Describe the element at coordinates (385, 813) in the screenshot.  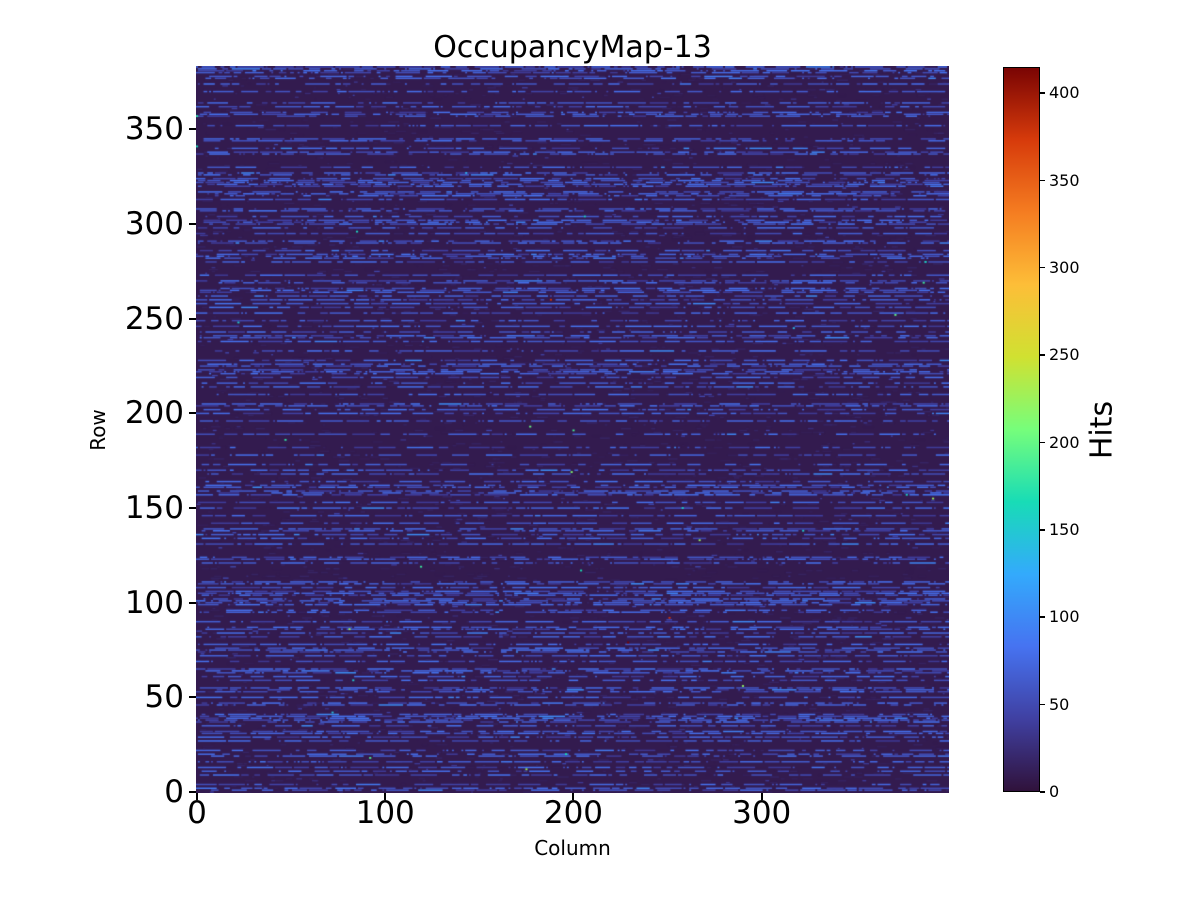
I see `x-tick-label: 100` at that location.